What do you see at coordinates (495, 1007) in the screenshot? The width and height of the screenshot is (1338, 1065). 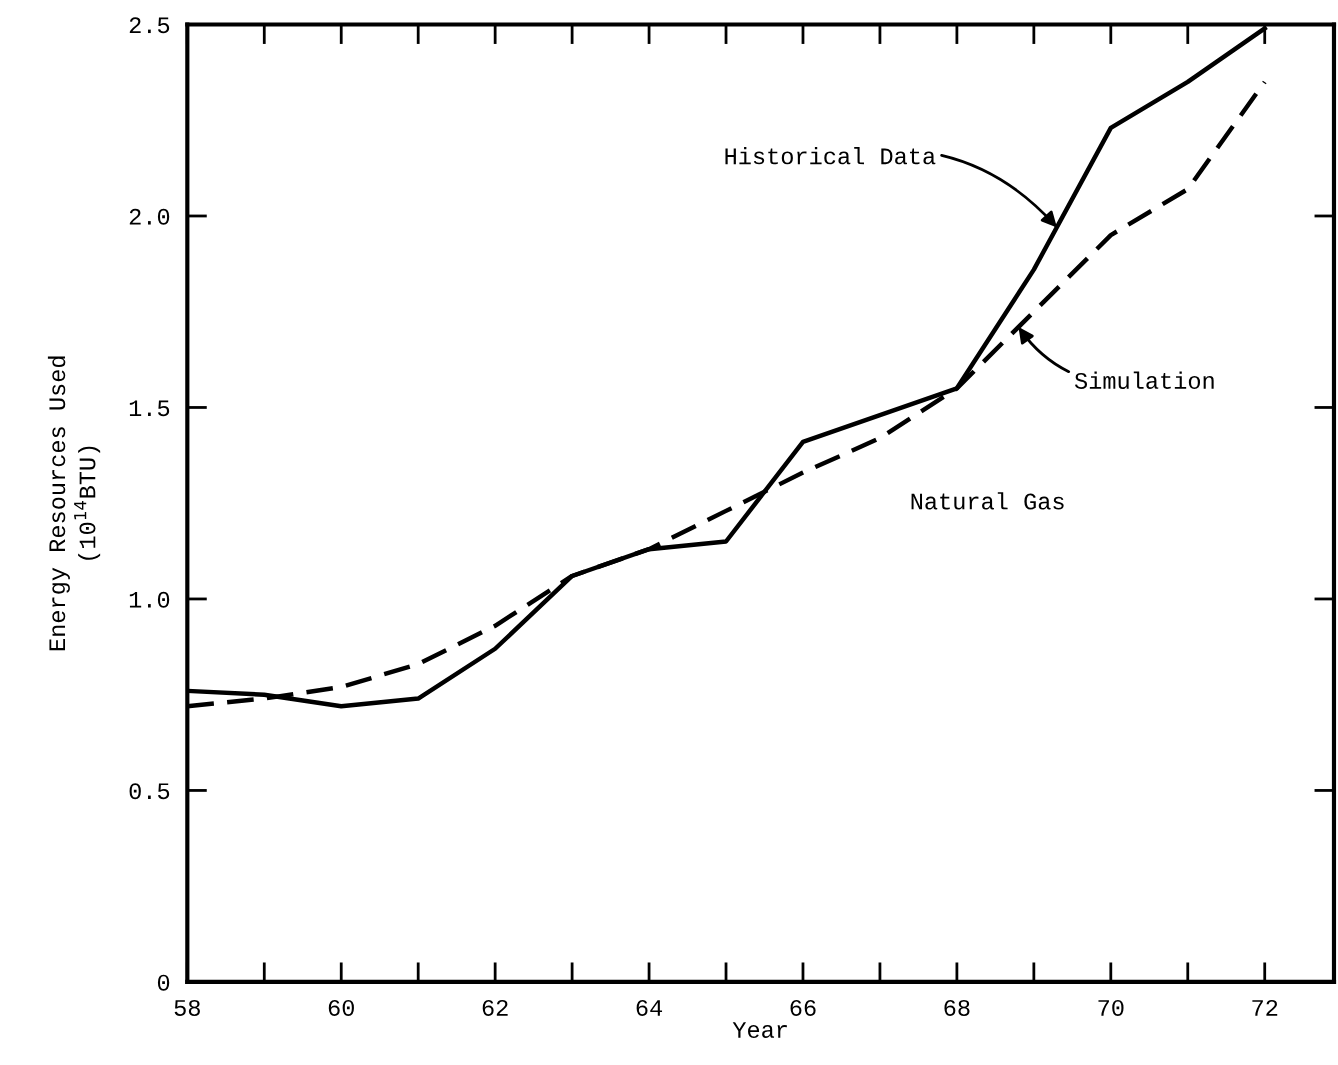 I see `x-tick-label: 62` at bounding box center [495, 1007].